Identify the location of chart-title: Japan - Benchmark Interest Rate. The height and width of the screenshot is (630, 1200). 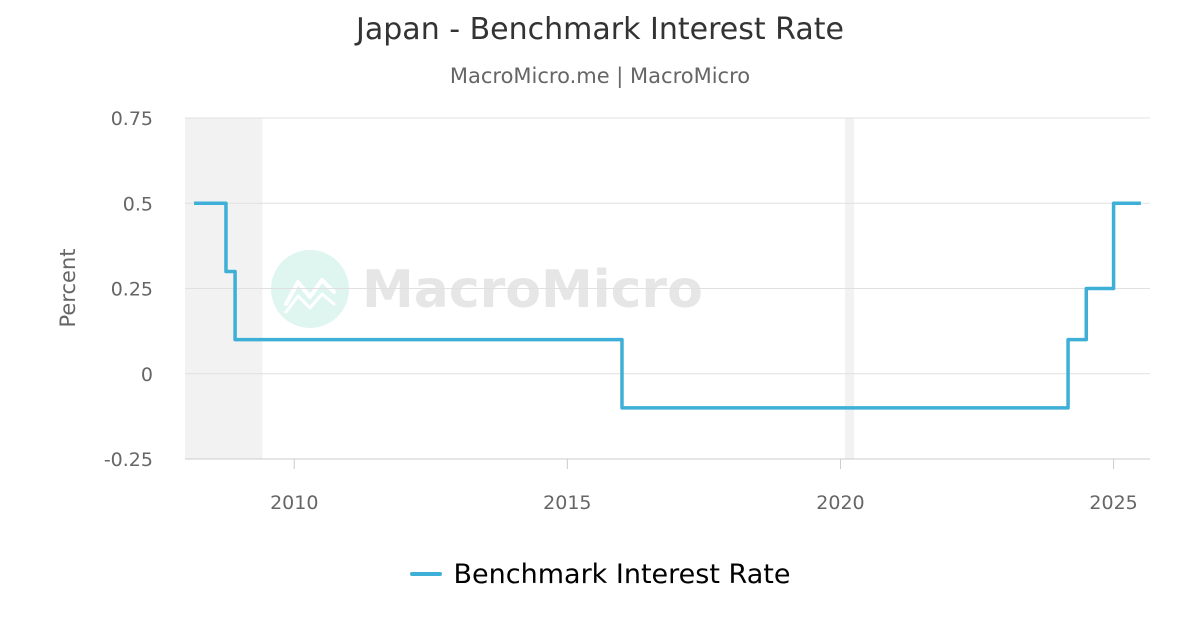
(600, 29).